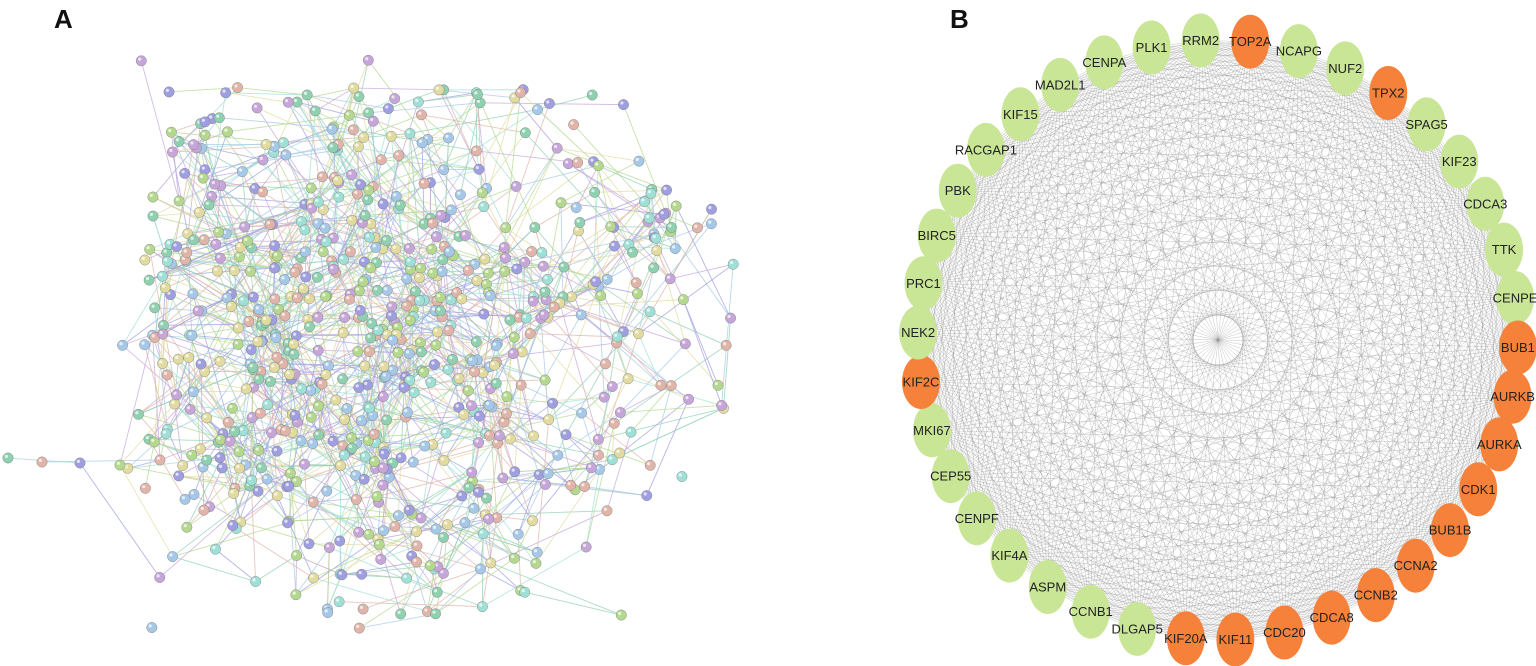 The height and width of the screenshot is (666, 1536). Describe the element at coordinates (1459, 161) in the screenshot. I see `gene-node-kif23: KIF23` at that location.